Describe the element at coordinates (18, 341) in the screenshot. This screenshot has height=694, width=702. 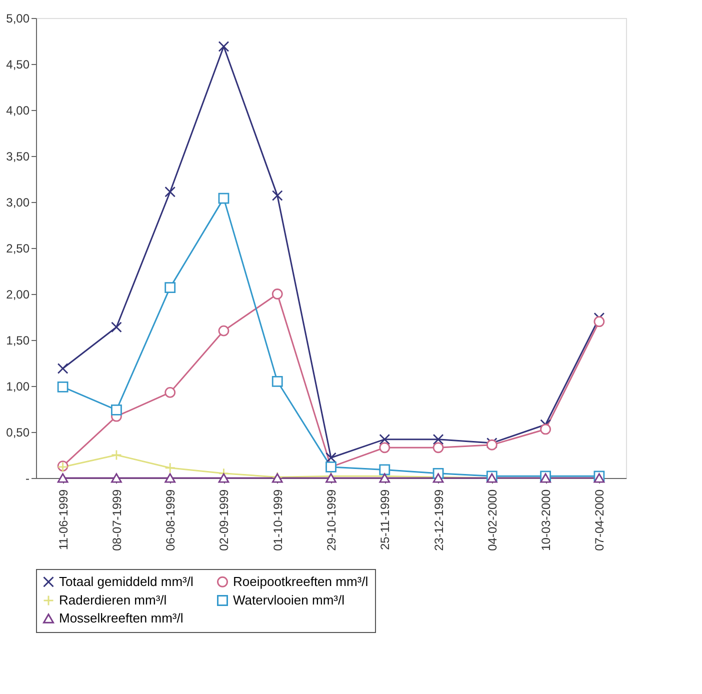
I see `y-tick-label: 1,50` at that location.